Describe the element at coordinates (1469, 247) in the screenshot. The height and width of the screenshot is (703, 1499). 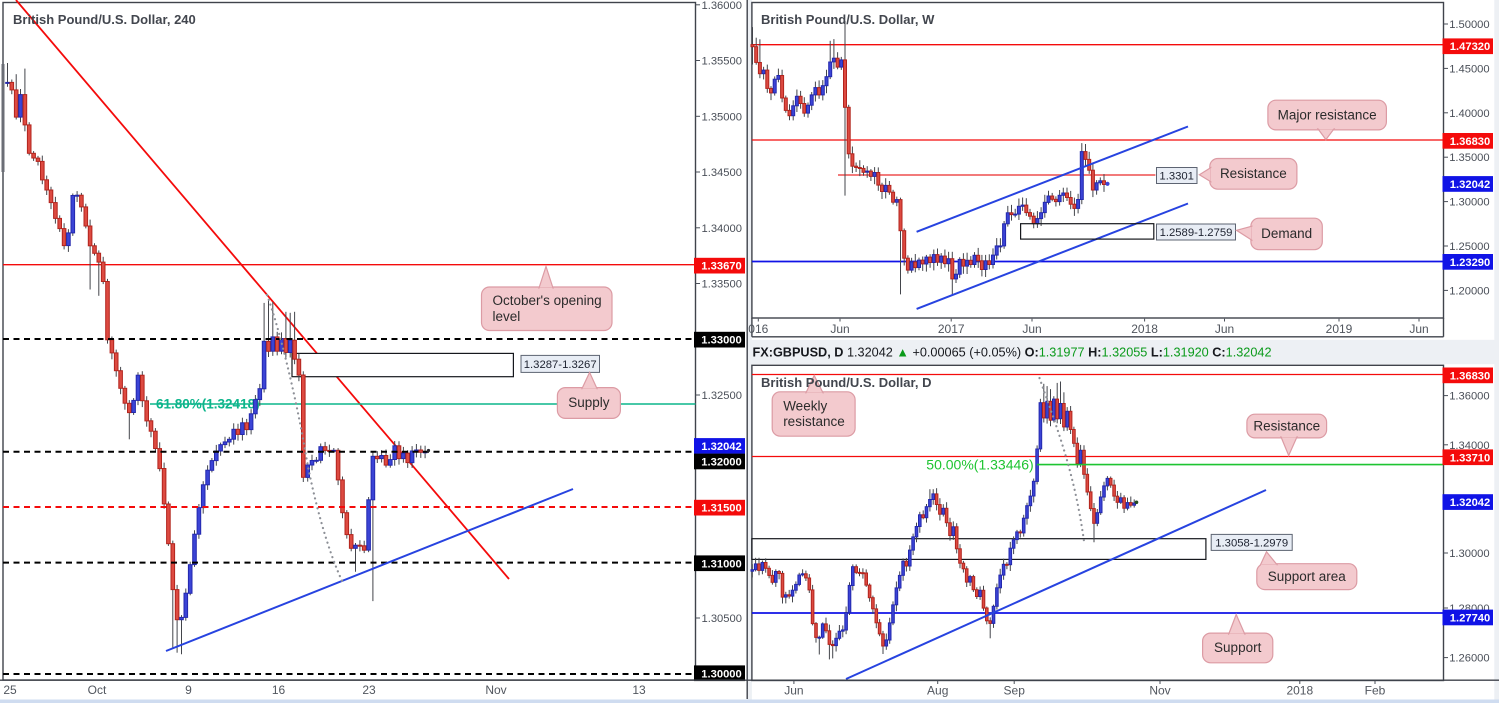
I see `svg-text: 1.25000` at that location.